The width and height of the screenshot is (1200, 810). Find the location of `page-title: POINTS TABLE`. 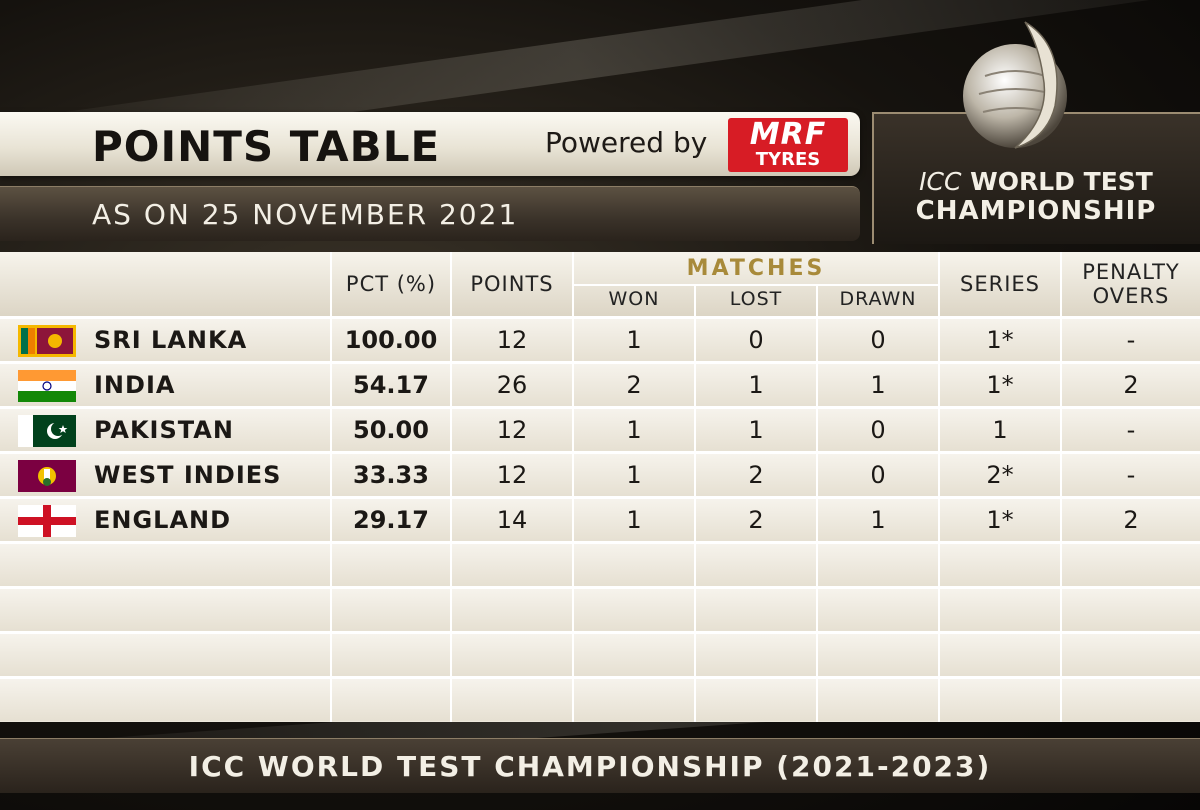

page-title: POINTS TABLE is located at coordinates (266, 146).